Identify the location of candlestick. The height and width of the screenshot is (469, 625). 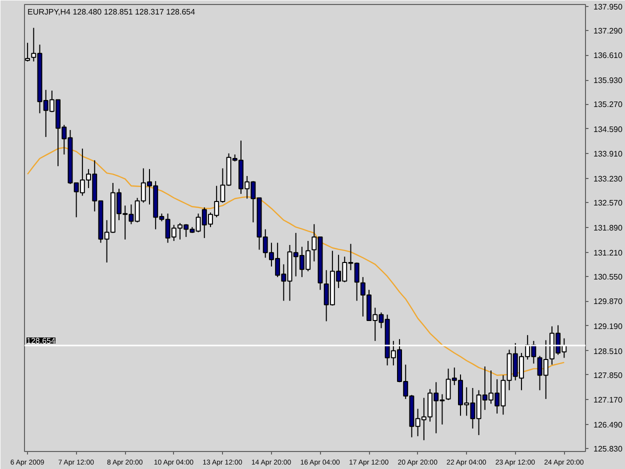
(27, 52).